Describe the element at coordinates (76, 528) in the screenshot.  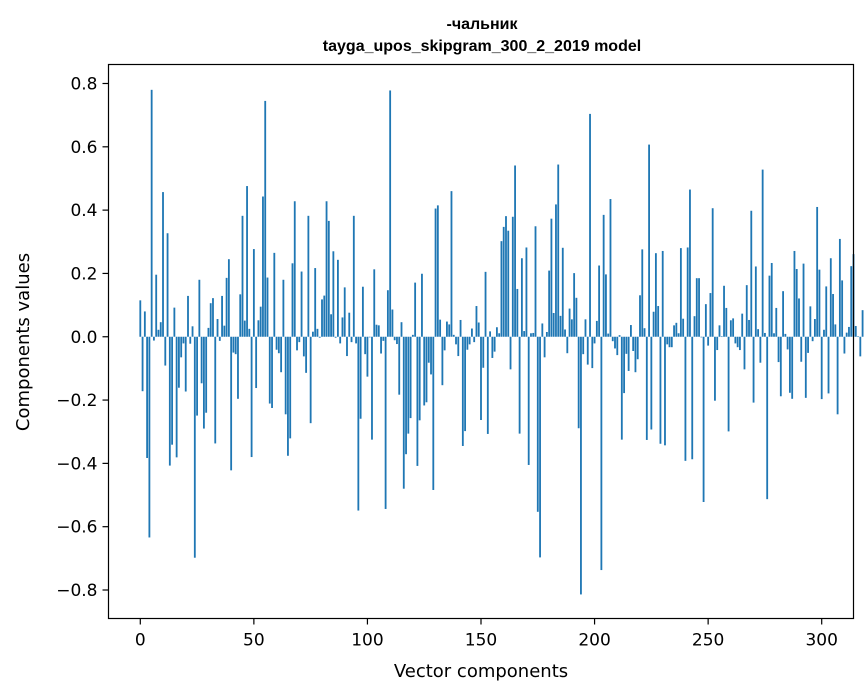
I see `y-tick-label: −0.6` at that location.